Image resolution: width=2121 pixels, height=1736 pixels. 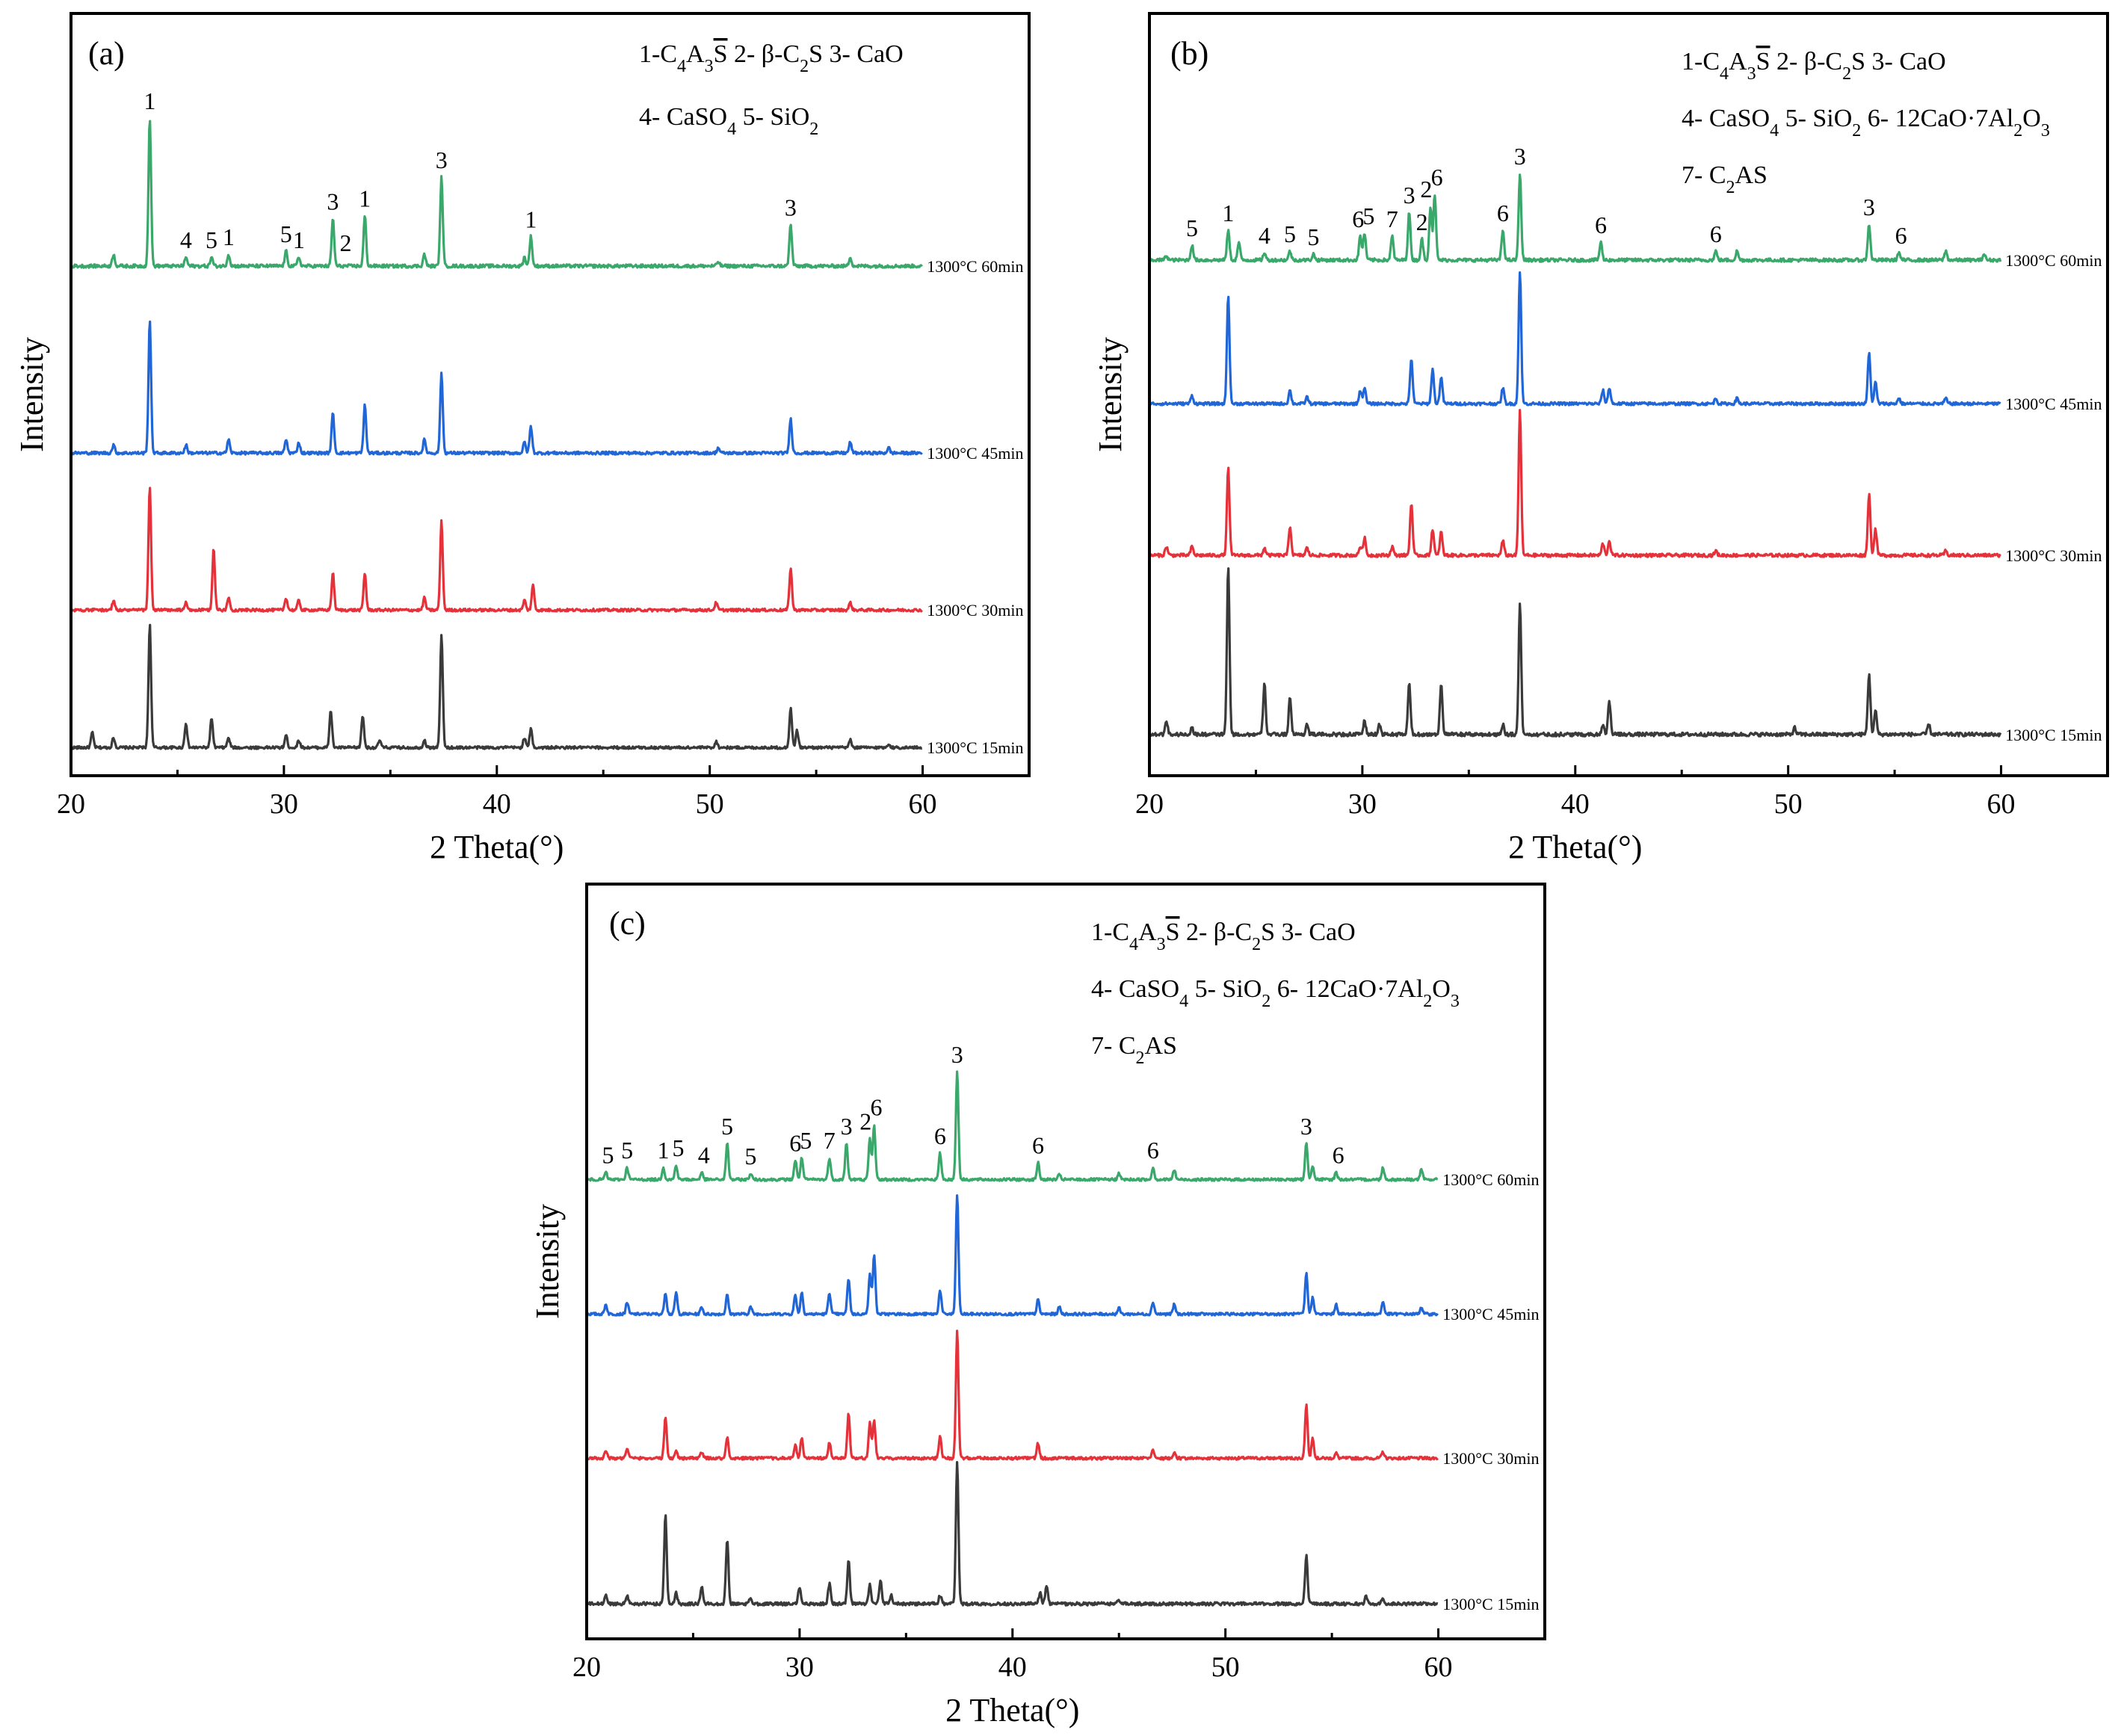 What do you see at coordinates (1575, 652) in the screenshot?
I see `trace-b-15min` at bounding box center [1575, 652].